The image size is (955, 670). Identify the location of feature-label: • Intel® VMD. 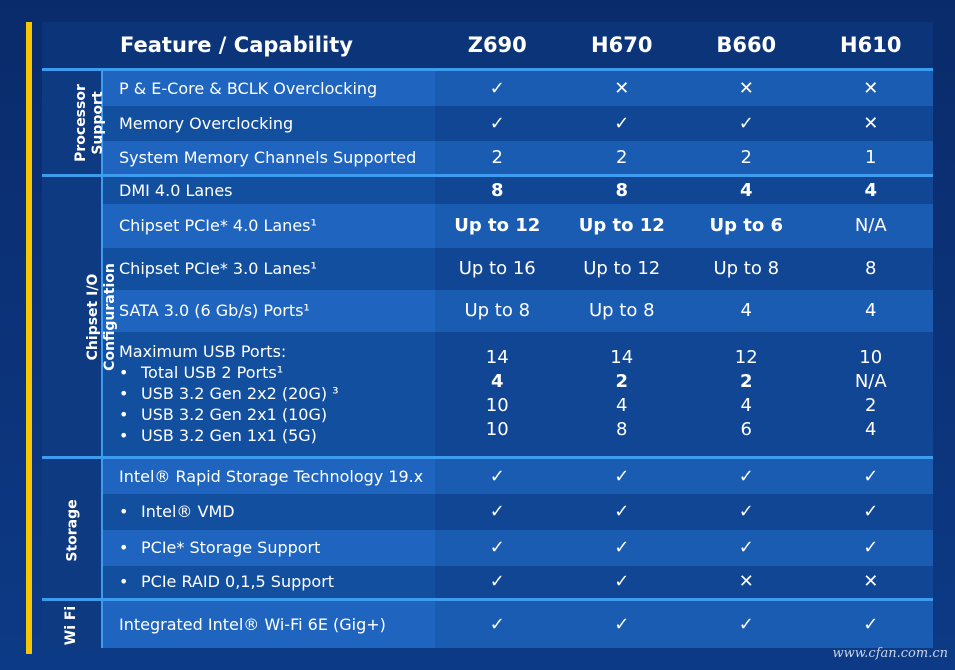
(268, 511).